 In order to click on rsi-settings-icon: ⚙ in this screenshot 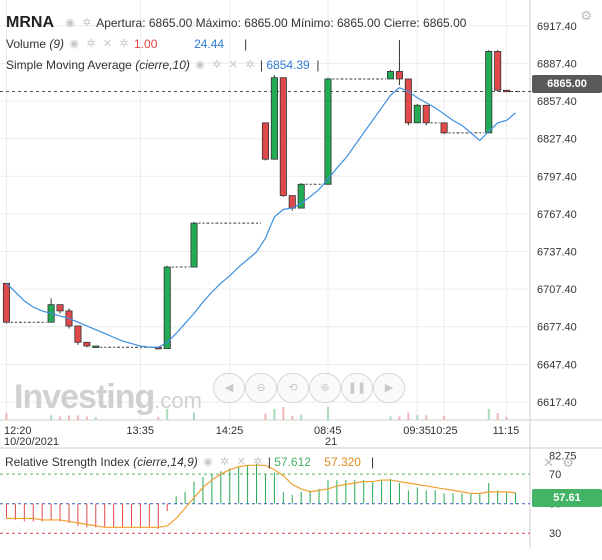, I will do `click(568, 462)`.